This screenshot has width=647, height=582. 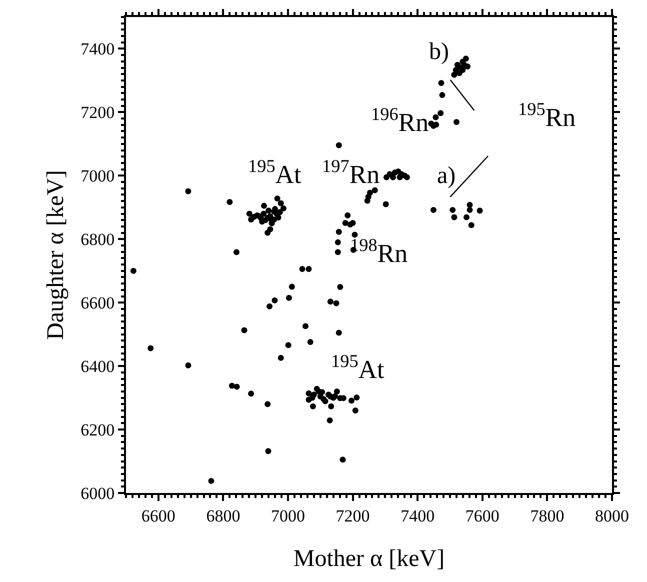 I want to click on x-tick-label: 7400, so click(x=417, y=516).